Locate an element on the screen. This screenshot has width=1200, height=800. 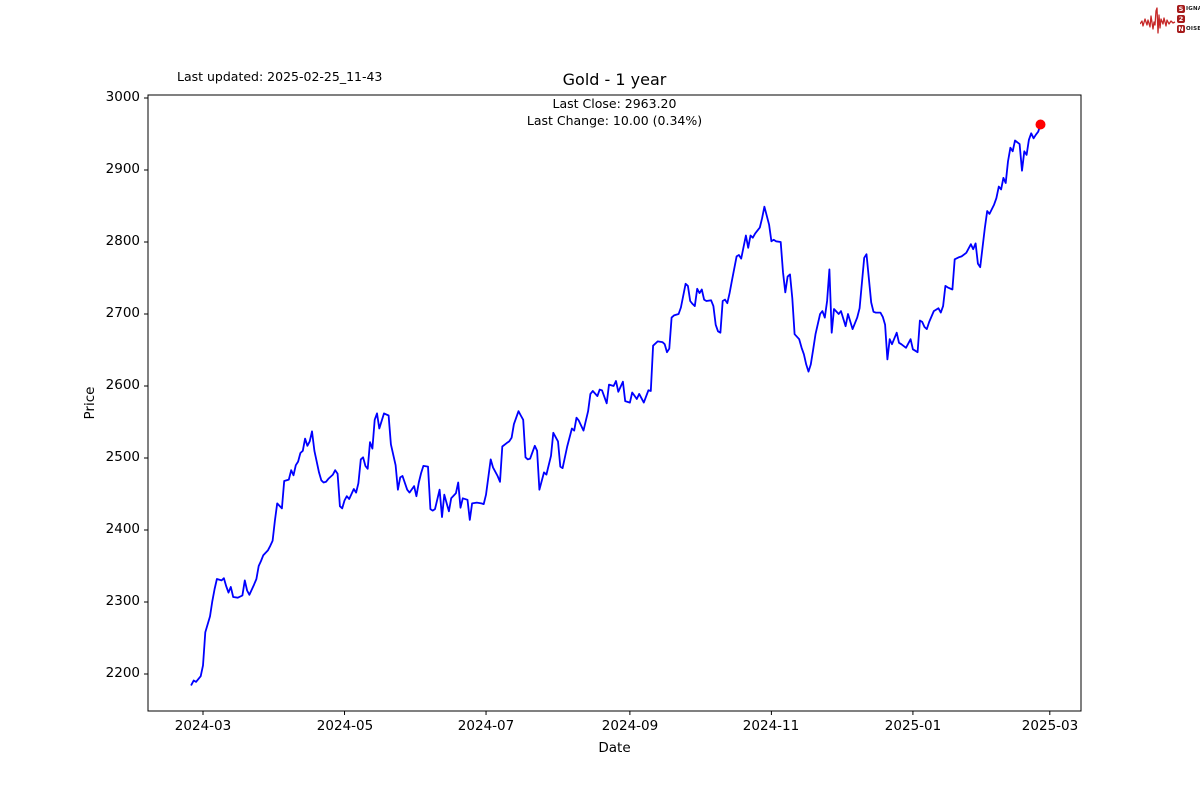
waveform-icon is located at coordinates (1158, 20).